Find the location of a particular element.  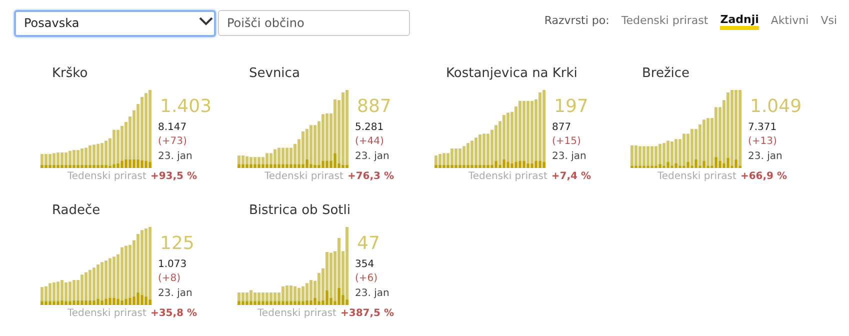

text: 1.049 is located at coordinates (776, 106).